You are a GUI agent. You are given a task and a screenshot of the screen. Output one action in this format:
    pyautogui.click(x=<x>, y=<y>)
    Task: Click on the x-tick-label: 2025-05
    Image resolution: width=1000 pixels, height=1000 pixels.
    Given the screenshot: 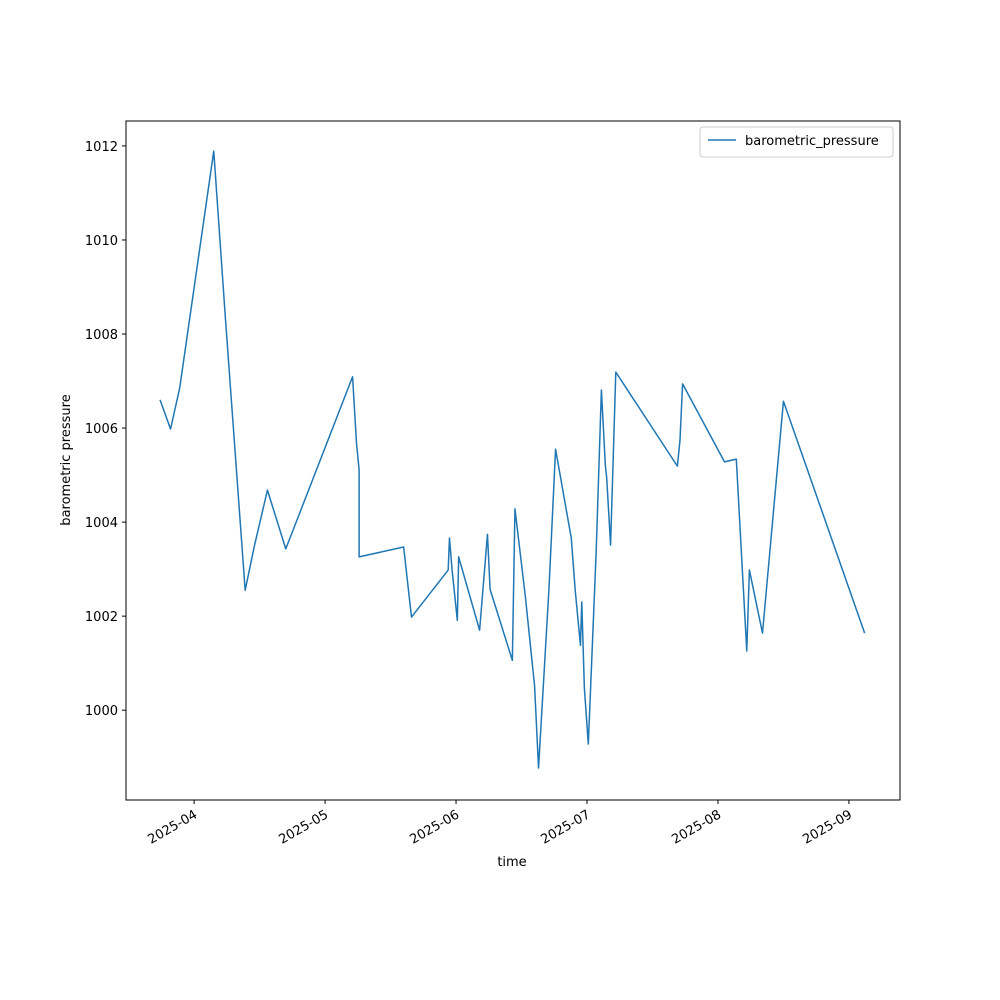 What is the action you would take?
    pyautogui.click(x=304, y=827)
    